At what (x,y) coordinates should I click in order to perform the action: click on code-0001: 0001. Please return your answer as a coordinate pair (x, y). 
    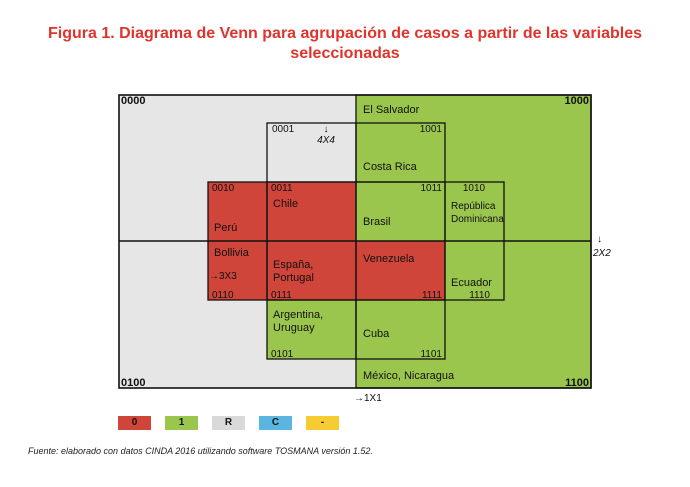
    Looking at the image, I should click on (283, 129).